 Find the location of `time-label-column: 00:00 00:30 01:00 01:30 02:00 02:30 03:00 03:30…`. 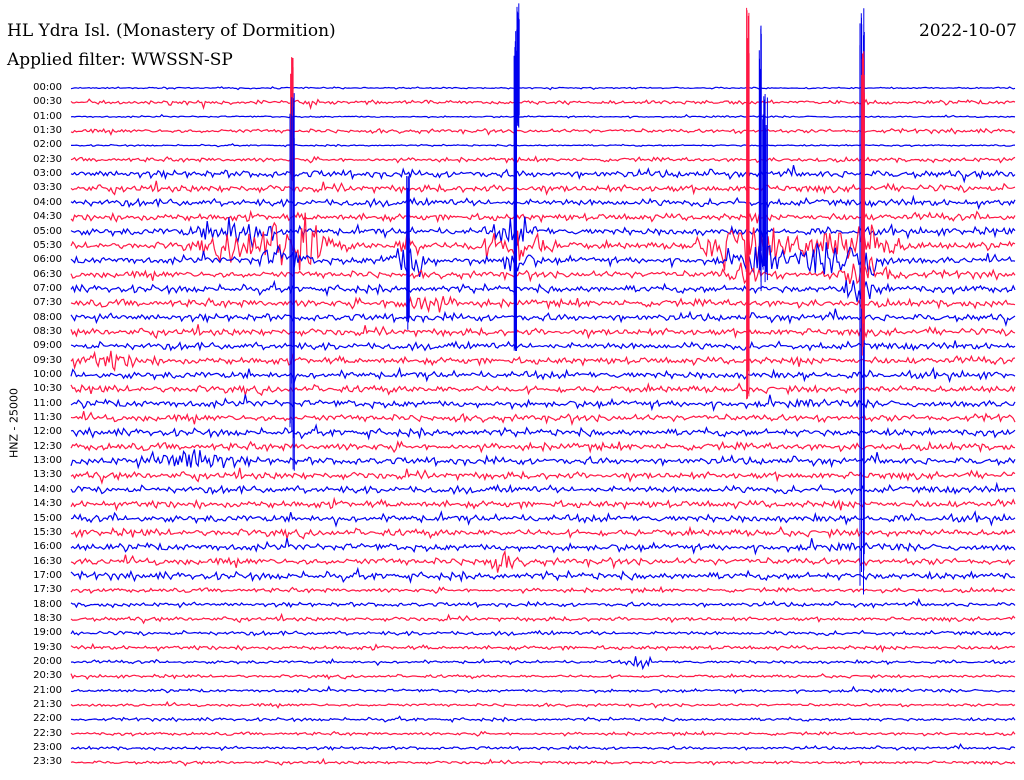

time-label-column: 00:00 00:30 01:00 01:30 02:00 02:30 03:00 03:30… is located at coordinates (34, 390).